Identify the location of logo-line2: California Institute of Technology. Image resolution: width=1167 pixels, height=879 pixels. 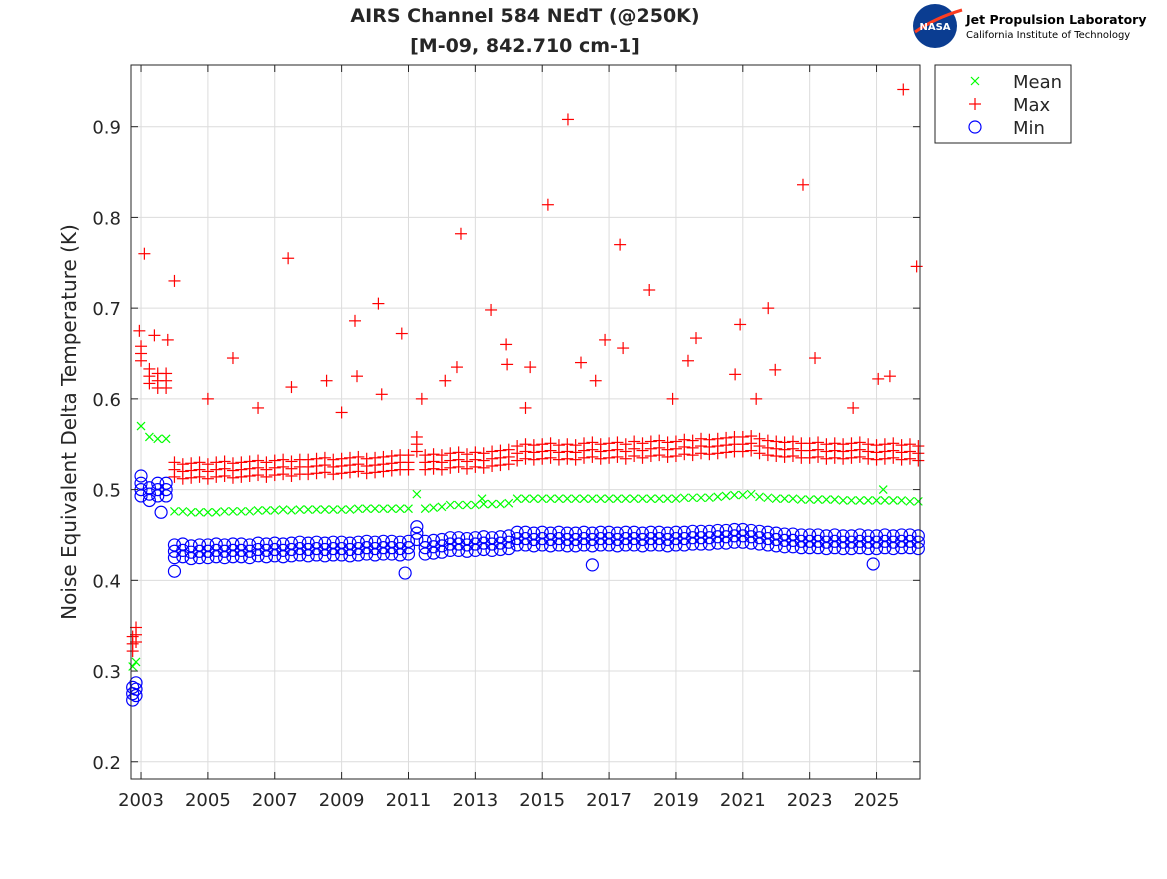
(1048, 35).